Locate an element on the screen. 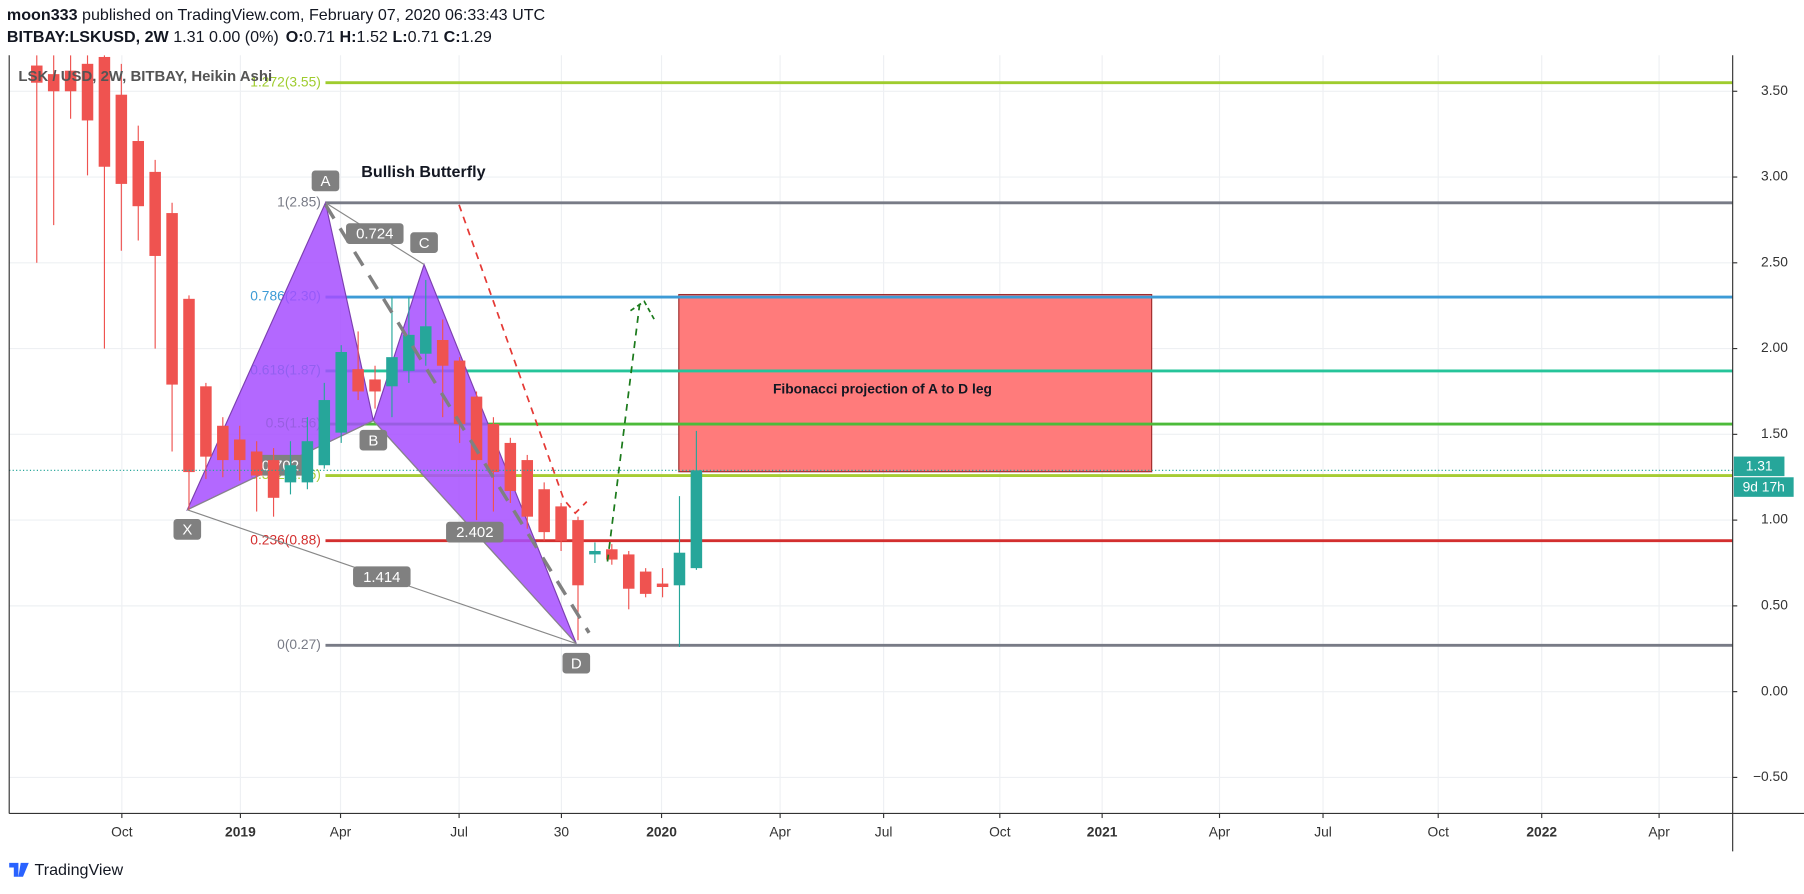 The width and height of the screenshot is (1804, 894). ratio-label: 0.724 is located at coordinates (374, 234).